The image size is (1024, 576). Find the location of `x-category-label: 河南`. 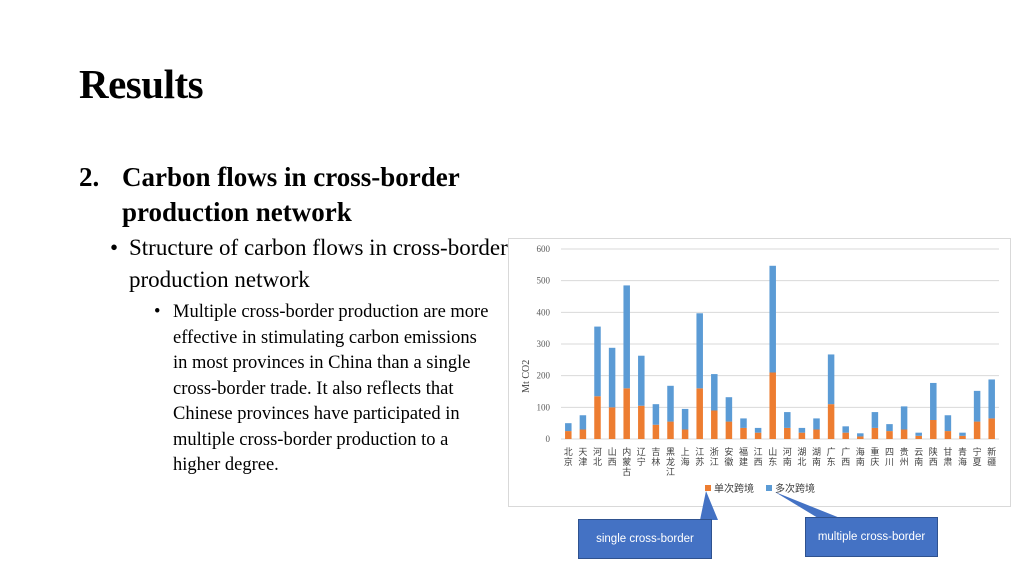

x-category-label: 河南 is located at coordinates (787, 457).